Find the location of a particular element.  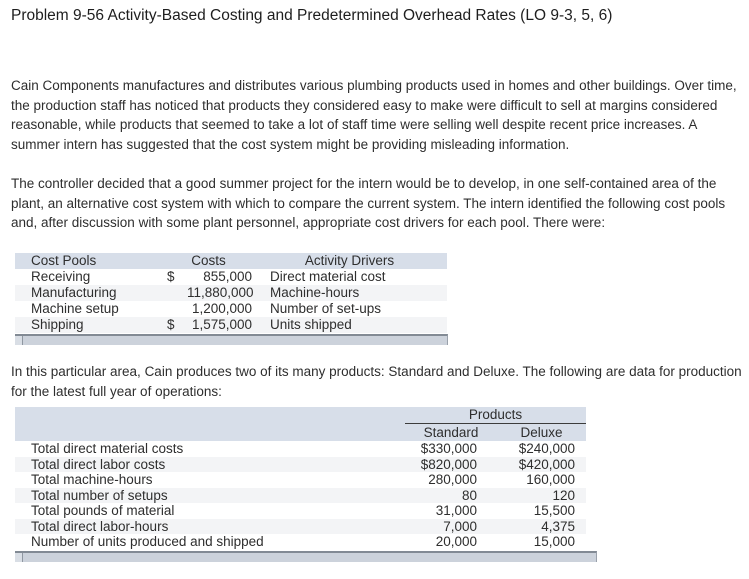

standard-value: $330,000 is located at coordinates (448, 448).